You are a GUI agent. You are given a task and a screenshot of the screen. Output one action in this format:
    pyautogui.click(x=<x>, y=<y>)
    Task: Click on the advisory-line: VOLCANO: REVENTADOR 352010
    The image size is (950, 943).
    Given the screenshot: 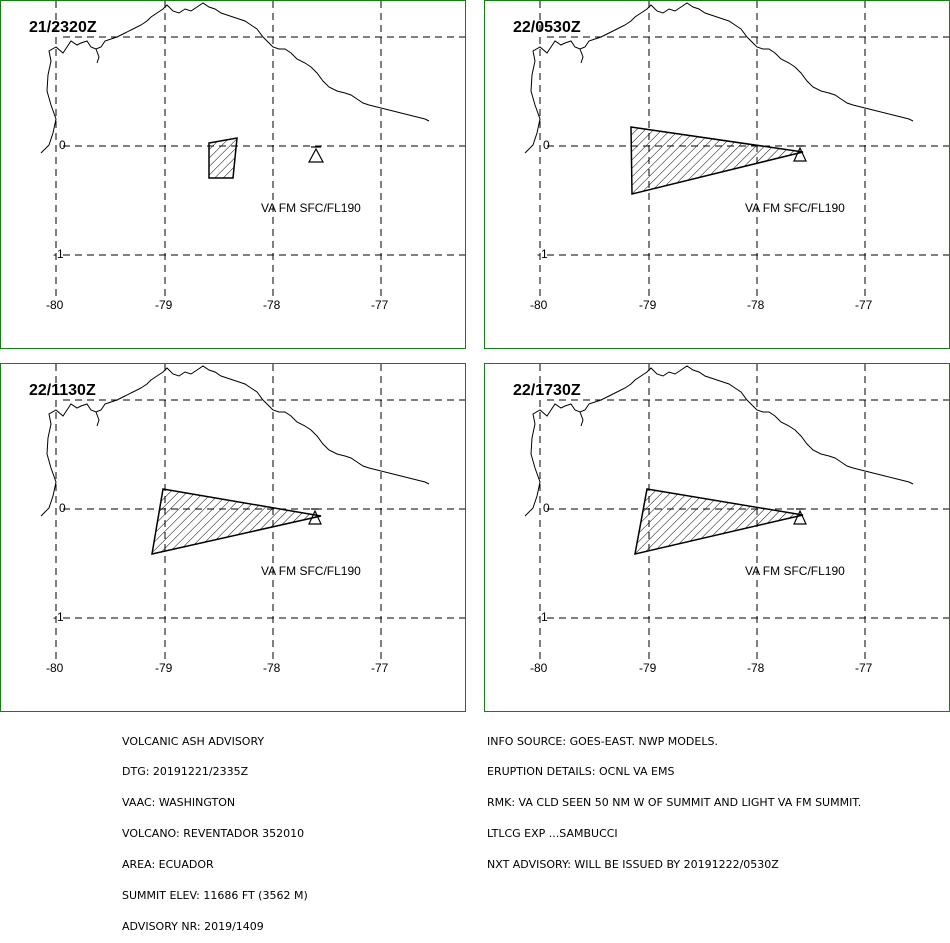 What is the action you would take?
    pyautogui.click(x=213, y=834)
    